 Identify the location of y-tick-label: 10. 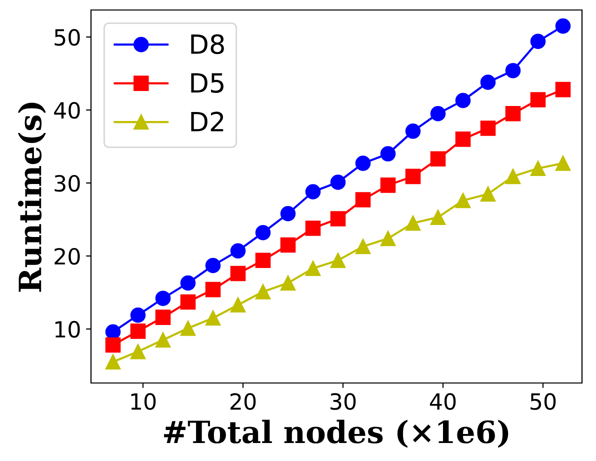
(67, 329).